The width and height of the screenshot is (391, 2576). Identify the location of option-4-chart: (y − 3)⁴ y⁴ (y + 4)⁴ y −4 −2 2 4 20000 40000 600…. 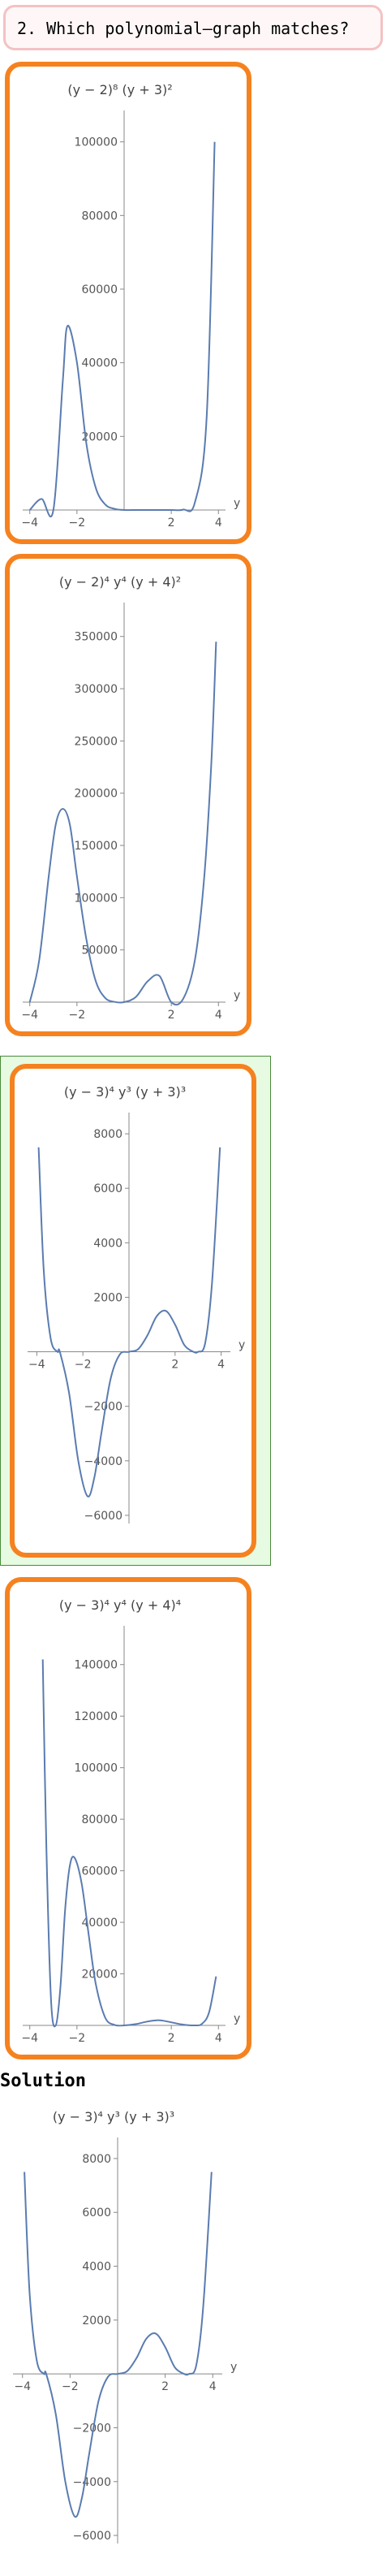
(130, 1821).